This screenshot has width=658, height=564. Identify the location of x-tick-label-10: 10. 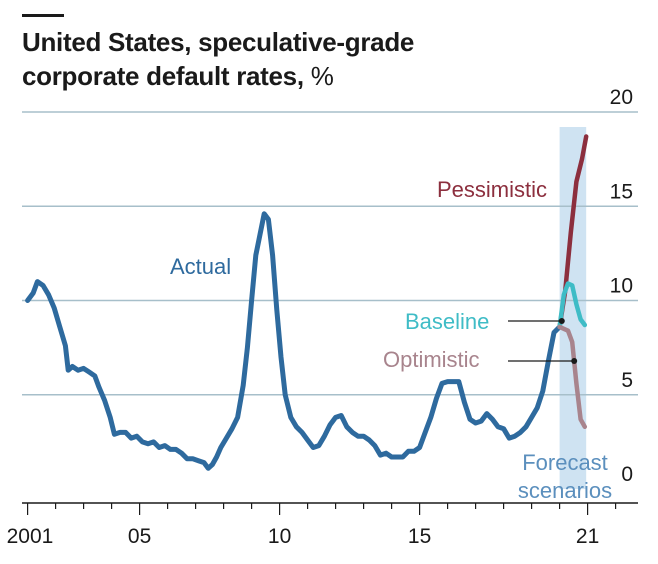
(279, 536).